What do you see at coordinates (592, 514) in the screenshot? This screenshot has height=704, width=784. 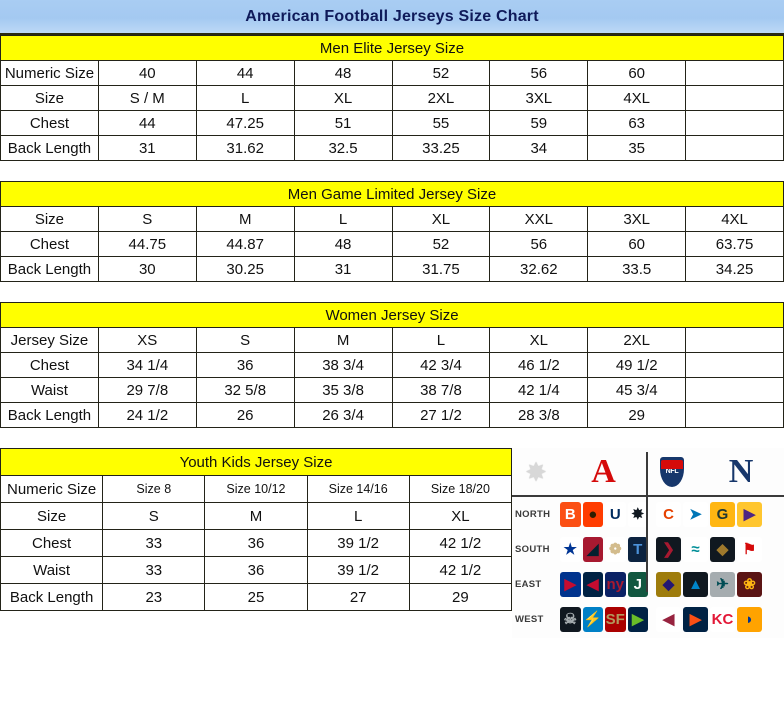 I see `browns-logo: ●` at bounding box center [592, 514].